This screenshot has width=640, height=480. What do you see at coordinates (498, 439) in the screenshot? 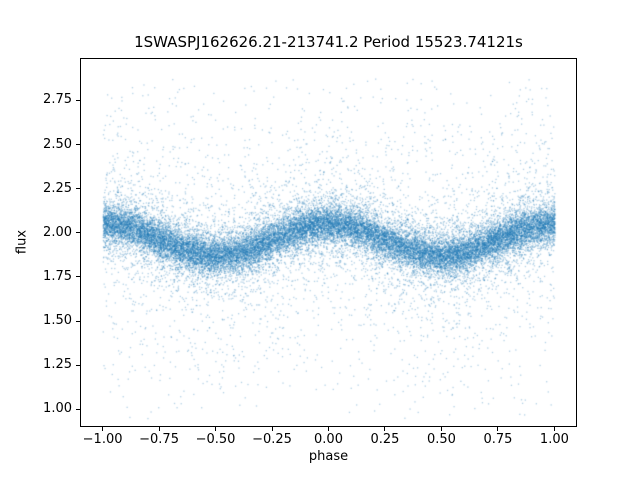
I see `x-tick-label: 0.75` at bounding box center [498, 439].